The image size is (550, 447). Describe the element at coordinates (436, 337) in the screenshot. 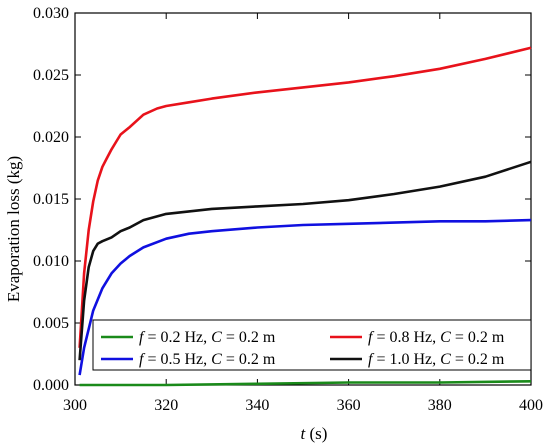

I see `legend-label-2: f = 0.8 Hz, C = 0.2 m` at that location.